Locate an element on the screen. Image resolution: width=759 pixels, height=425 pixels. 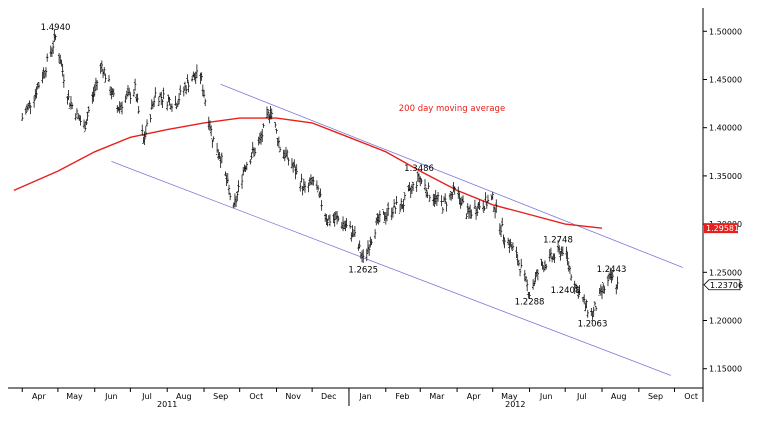
x-tick-label-dec: Dec is located at coordinates (328, 396).